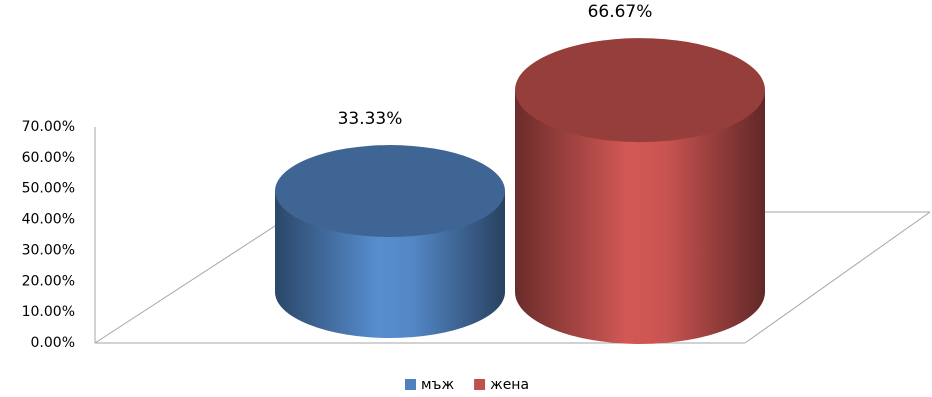 This screenshot has width=932, height=397. Describe the element at coordinates (48, 220) in the screenshot. I see `y-tick-label: 40.00%` at that location.